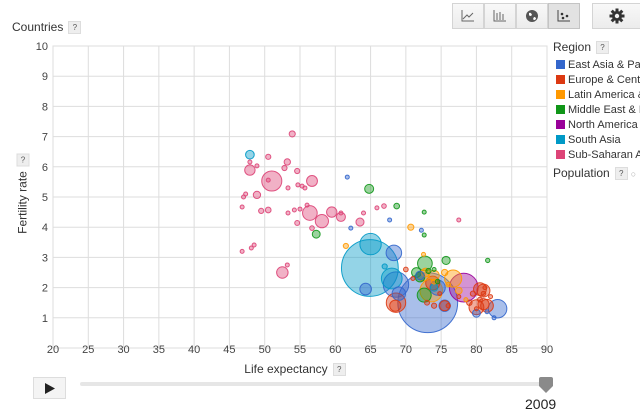 Image resolution: width=640 pixels, height=415 pixels. Describe the element at coordinates (598, 140) in the screenshot. I see `legend-item: South Asia` at that location.